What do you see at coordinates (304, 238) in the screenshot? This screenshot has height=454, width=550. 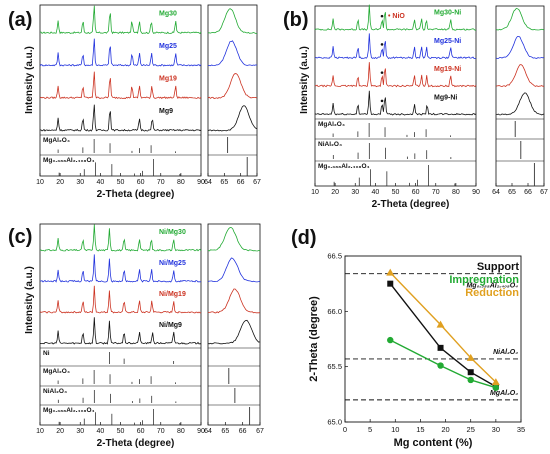 I see `panel-label-d: (d)` at bounding box center [304, 238].